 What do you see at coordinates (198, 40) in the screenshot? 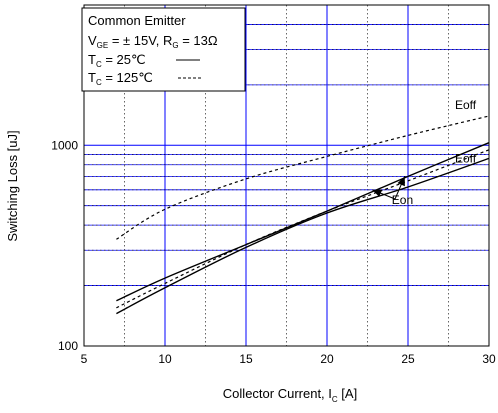
I see `legend-line-2-suffix: = 13Ω` at bounding box center [198, 40].